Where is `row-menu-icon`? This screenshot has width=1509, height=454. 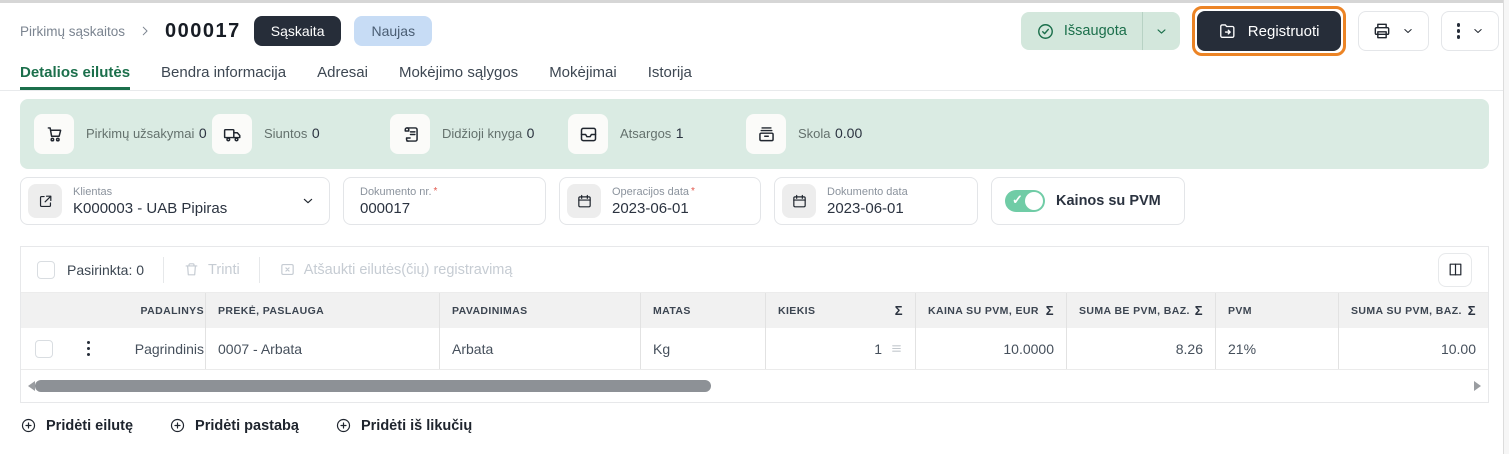
row-menu-icon is located at coordinates (89, 348).